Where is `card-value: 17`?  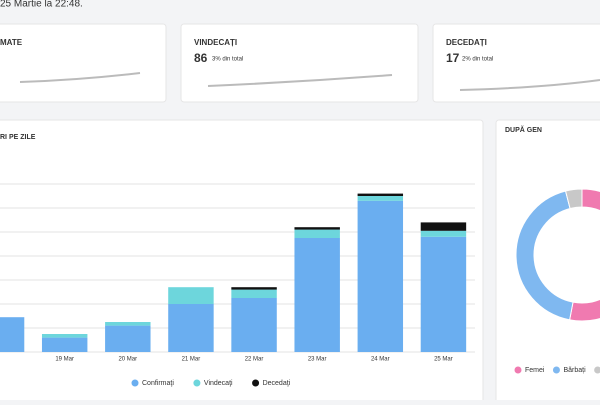 card-value: 17 is located at coordinates (453, 58).